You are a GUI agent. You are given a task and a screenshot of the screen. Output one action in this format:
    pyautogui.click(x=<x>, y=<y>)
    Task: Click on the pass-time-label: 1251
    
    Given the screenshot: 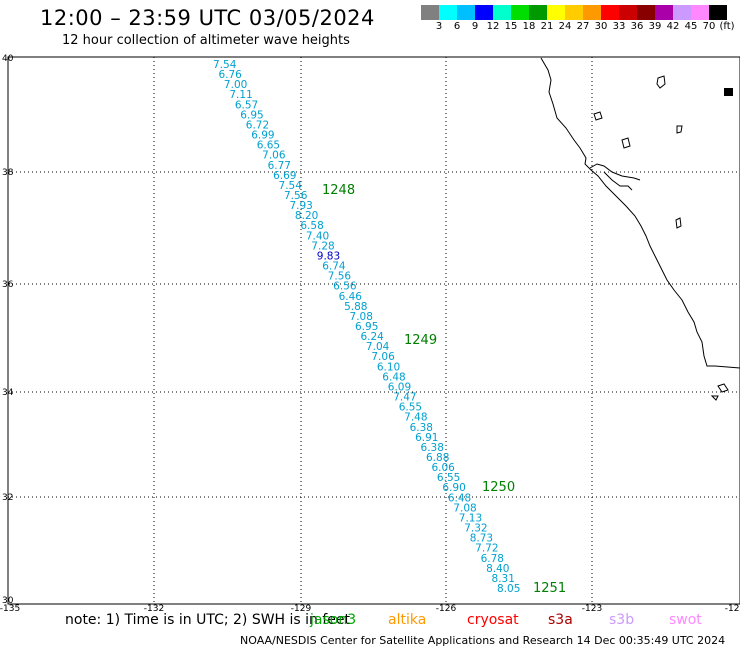 What is the action you would take?
    pyautogui.click(x=549, y=588)
    